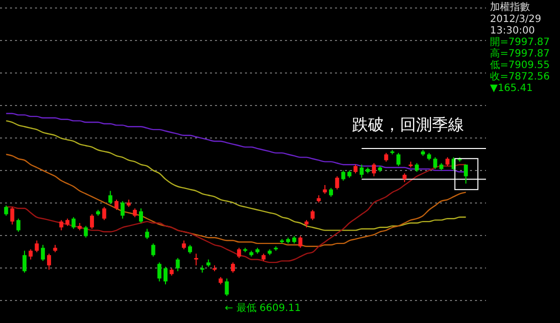  Describe the element at coordinates (520, 65) in the screenshot. I see `text: 低=7909.55` at that location.